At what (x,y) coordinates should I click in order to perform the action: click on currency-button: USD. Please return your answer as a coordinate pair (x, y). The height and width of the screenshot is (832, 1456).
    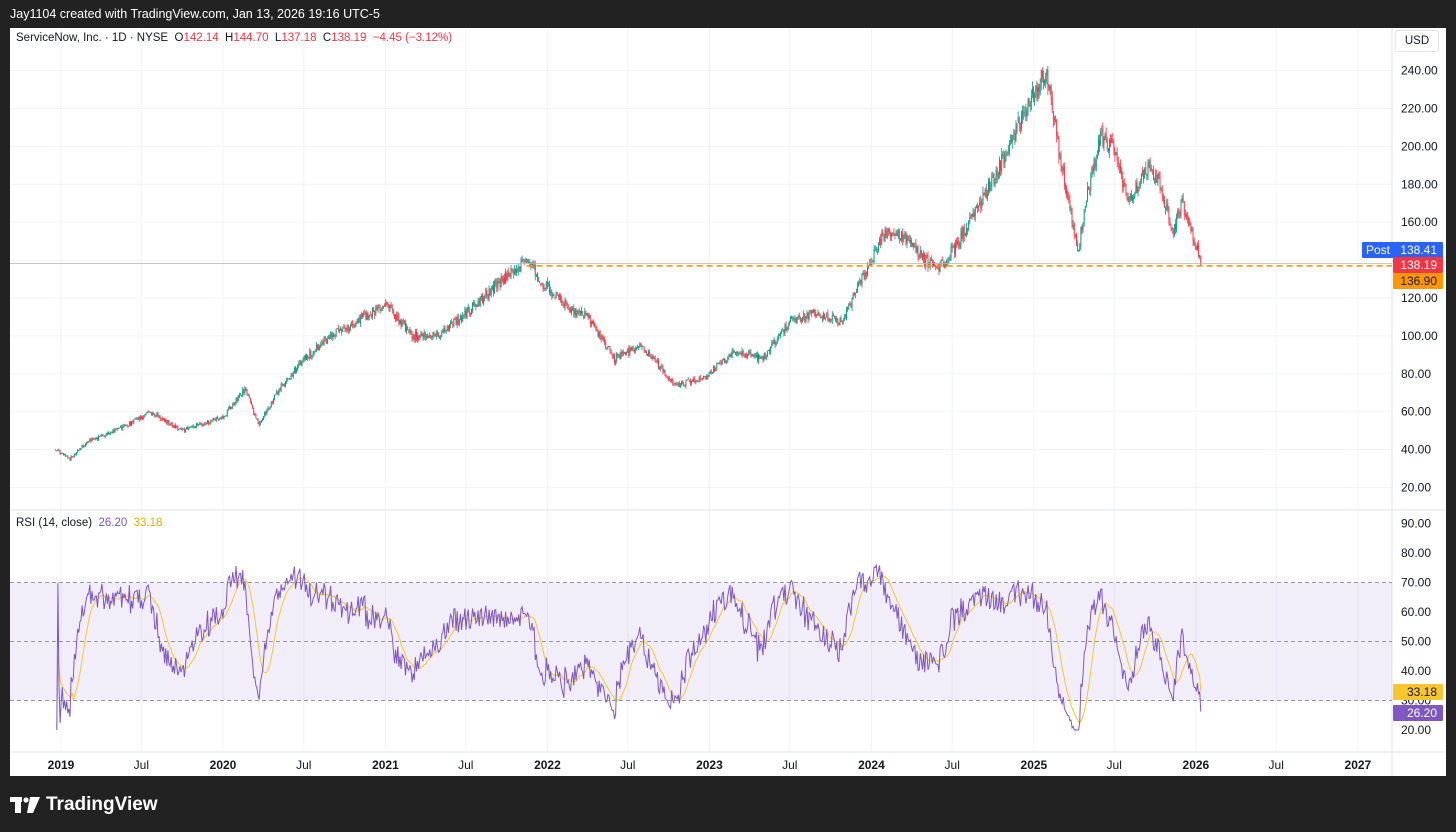
    Looking at the image, I should click on (1417, 41).